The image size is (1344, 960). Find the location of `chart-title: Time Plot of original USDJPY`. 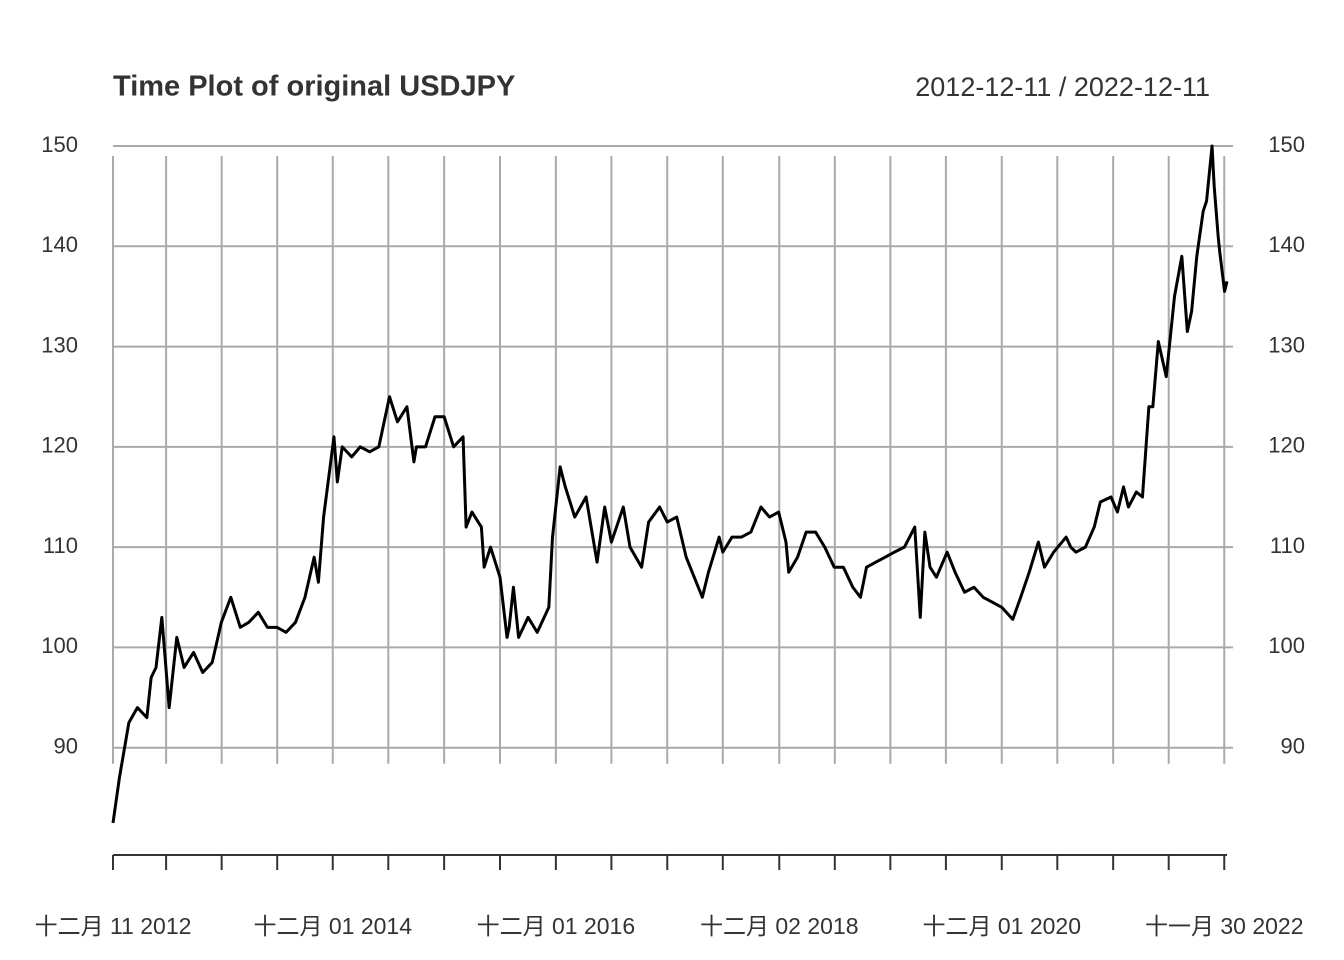

chart-title: Time Plot of original USDJPY is located at coordinates (314, 87).